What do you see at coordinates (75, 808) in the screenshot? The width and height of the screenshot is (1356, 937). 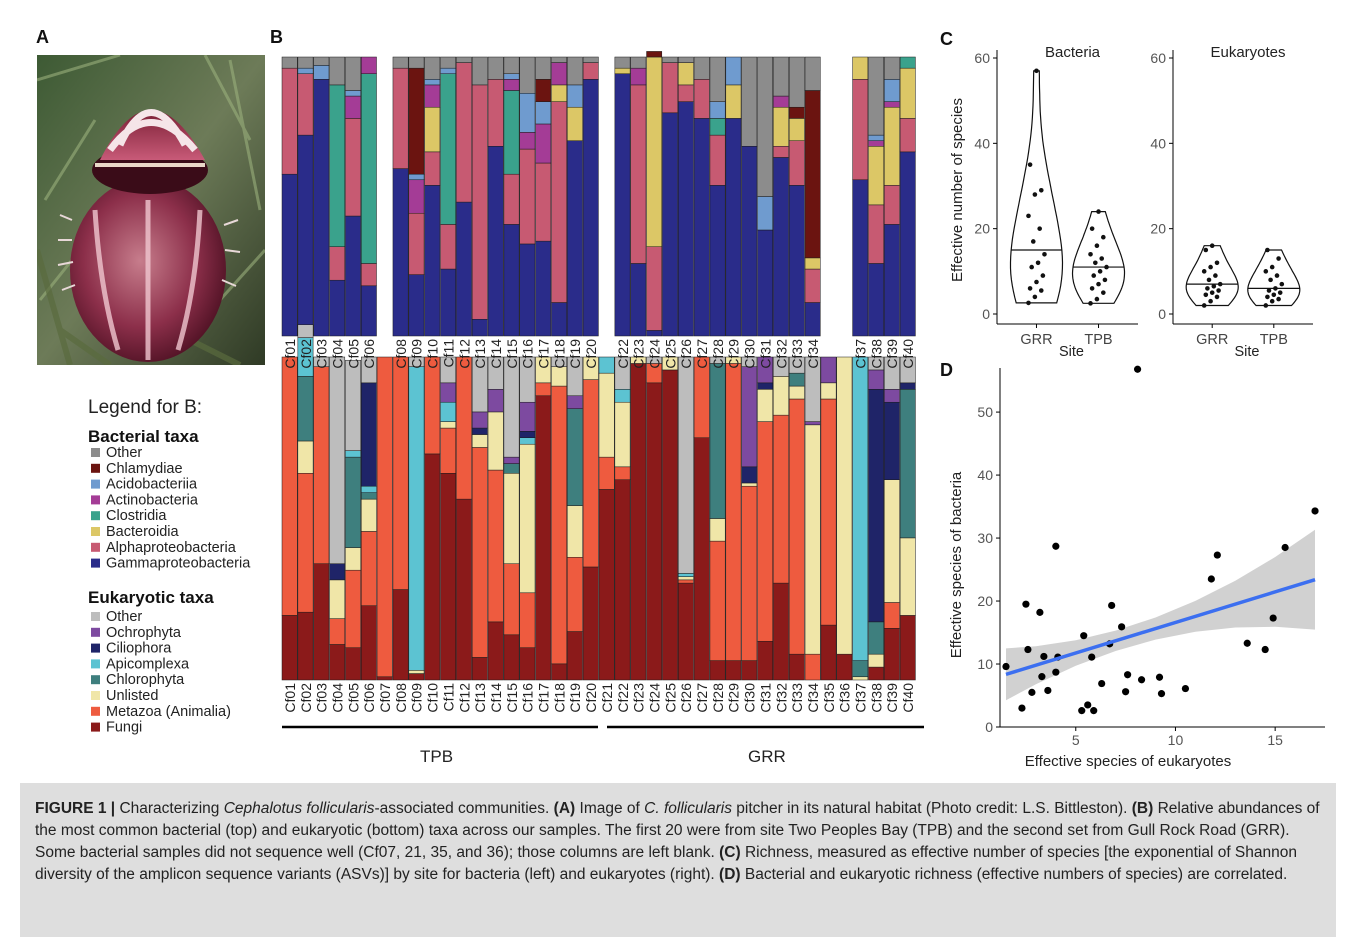 I see `caption-figure-label: FIGURE 1 |` at bounding box center [75, 808].